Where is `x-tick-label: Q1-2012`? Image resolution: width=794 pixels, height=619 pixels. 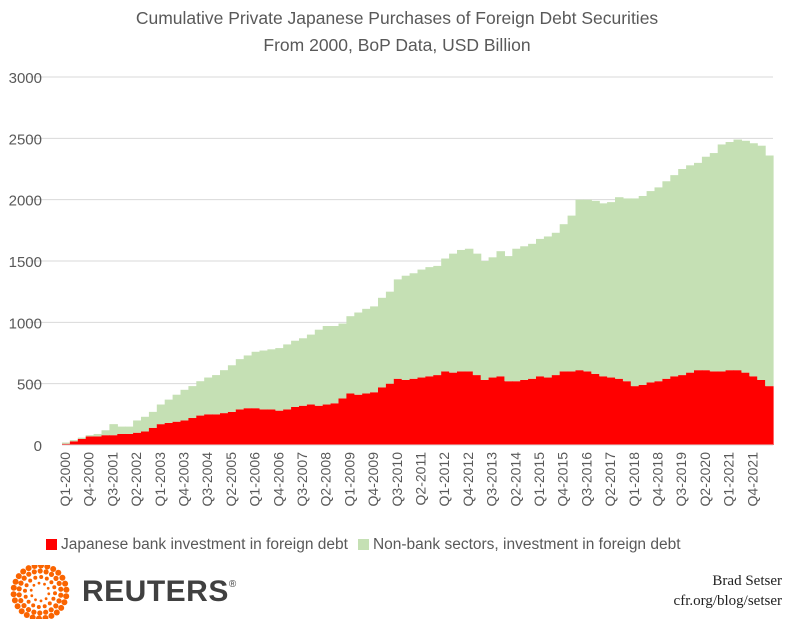 x-tick-label: Q1-2012 is located at coordinates (444, 479).